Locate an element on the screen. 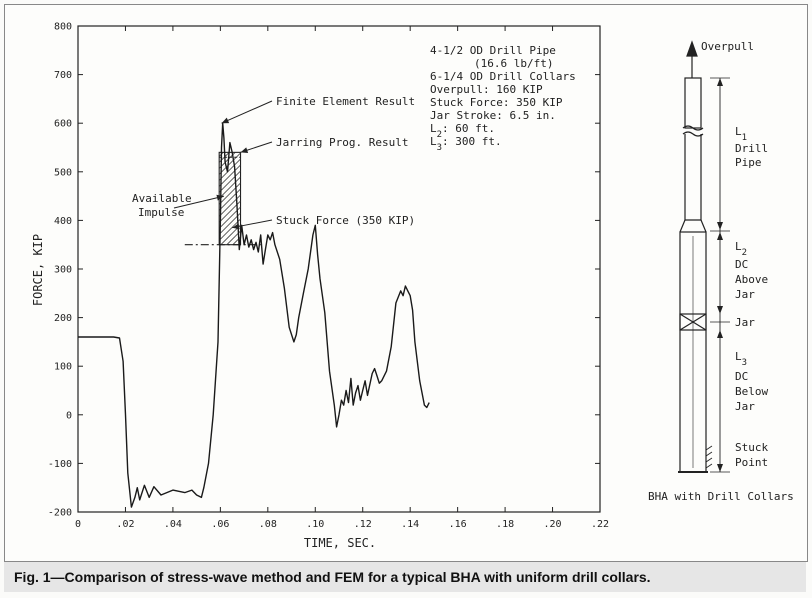  bha-l3-desc: Jar is located at coordinates (745, 406).